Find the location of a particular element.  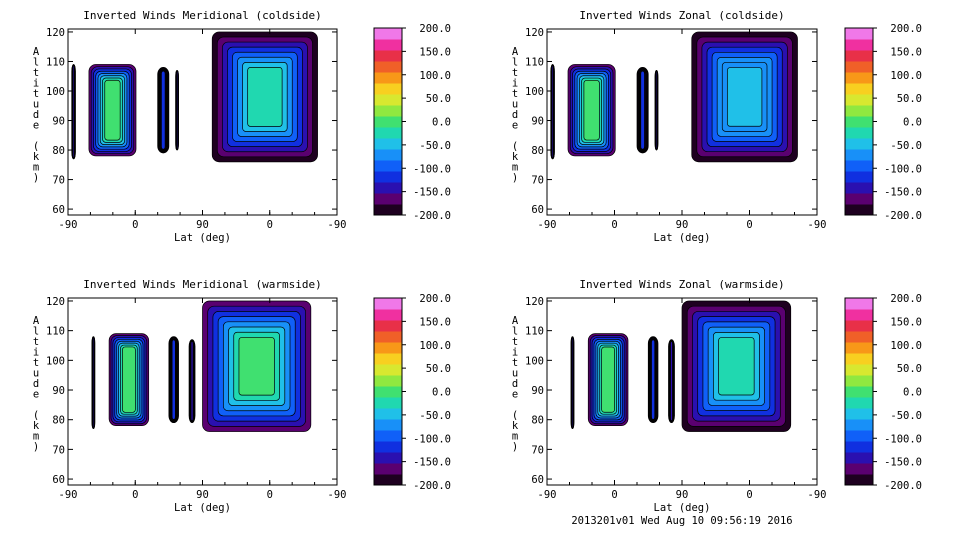

y-tick-label: 120 is located at coordinates (55, 33).